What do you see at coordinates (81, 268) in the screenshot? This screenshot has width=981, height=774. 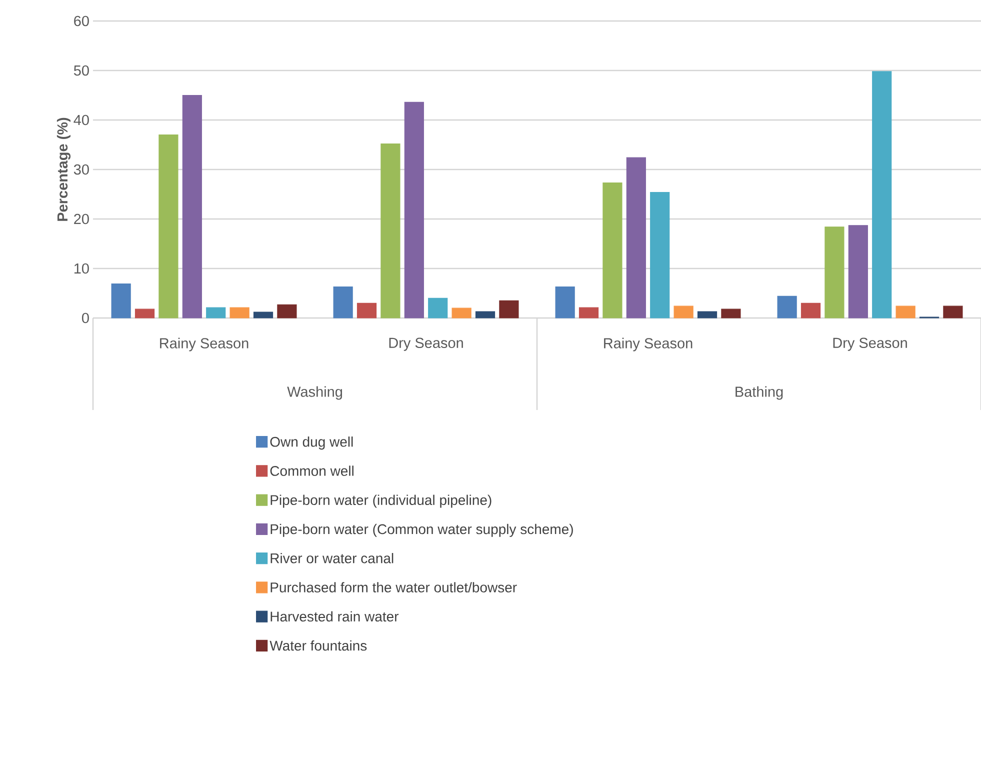 I see `y-tick-label: 10` at bounding box center [81, 268].